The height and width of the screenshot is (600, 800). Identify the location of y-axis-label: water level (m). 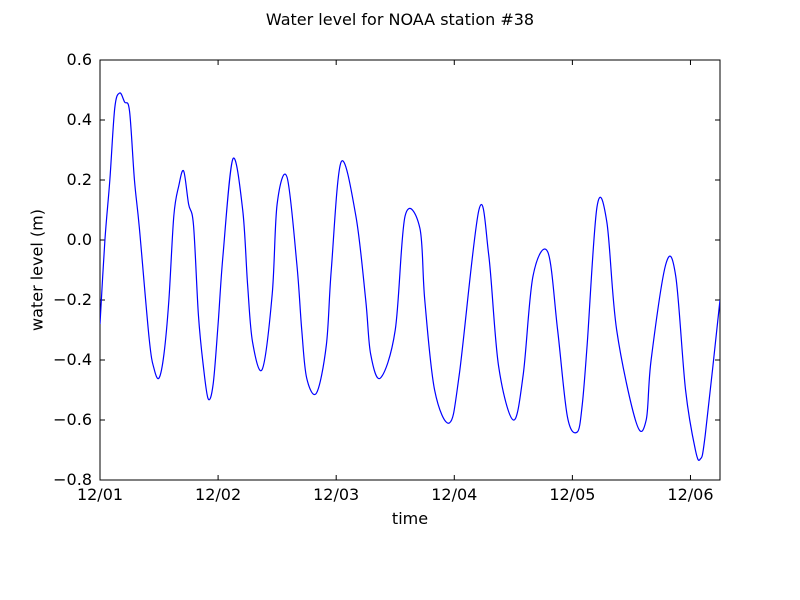
(37, 270).